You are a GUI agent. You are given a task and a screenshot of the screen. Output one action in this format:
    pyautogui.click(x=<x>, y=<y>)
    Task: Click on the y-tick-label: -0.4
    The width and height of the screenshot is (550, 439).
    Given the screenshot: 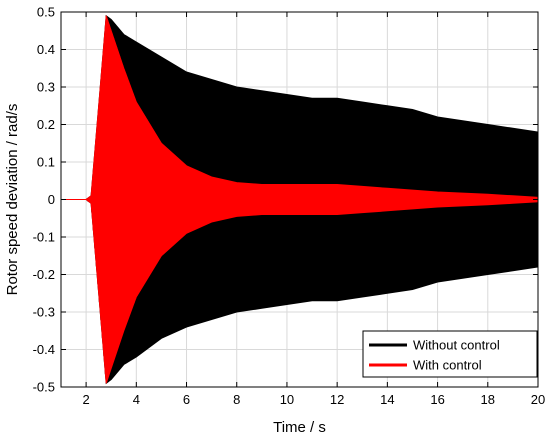 What is the action you would take?
    pyautogui.click(x=44, y=349)
    